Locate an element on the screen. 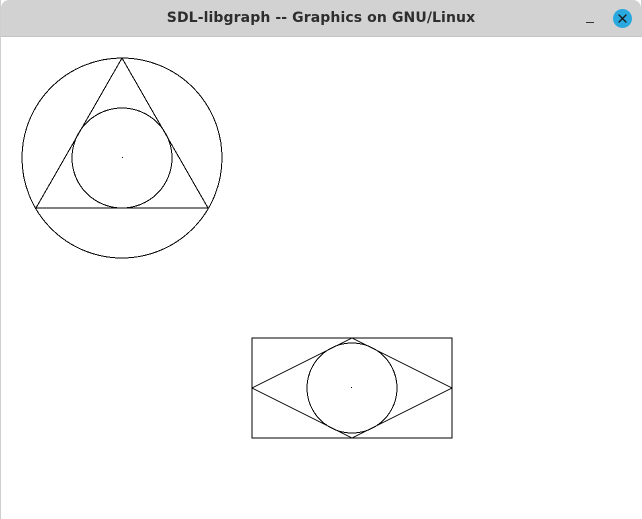  inscribed-triangle is located at coordinates (122, 132).